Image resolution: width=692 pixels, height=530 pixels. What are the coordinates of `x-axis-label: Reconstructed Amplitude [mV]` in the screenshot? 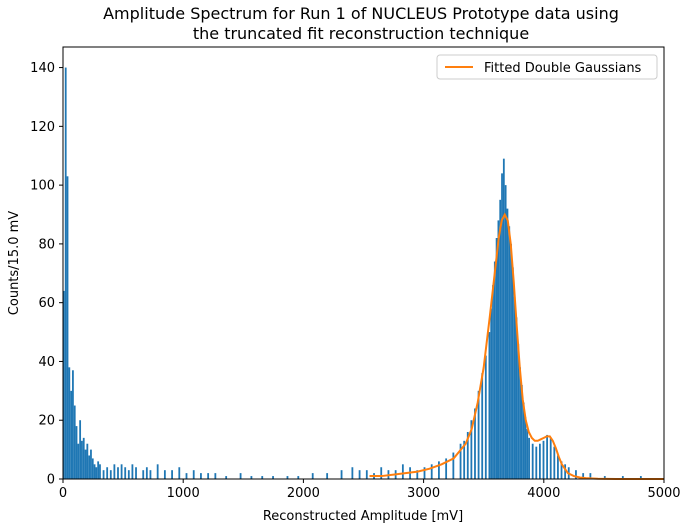 It's located at (363, 516).